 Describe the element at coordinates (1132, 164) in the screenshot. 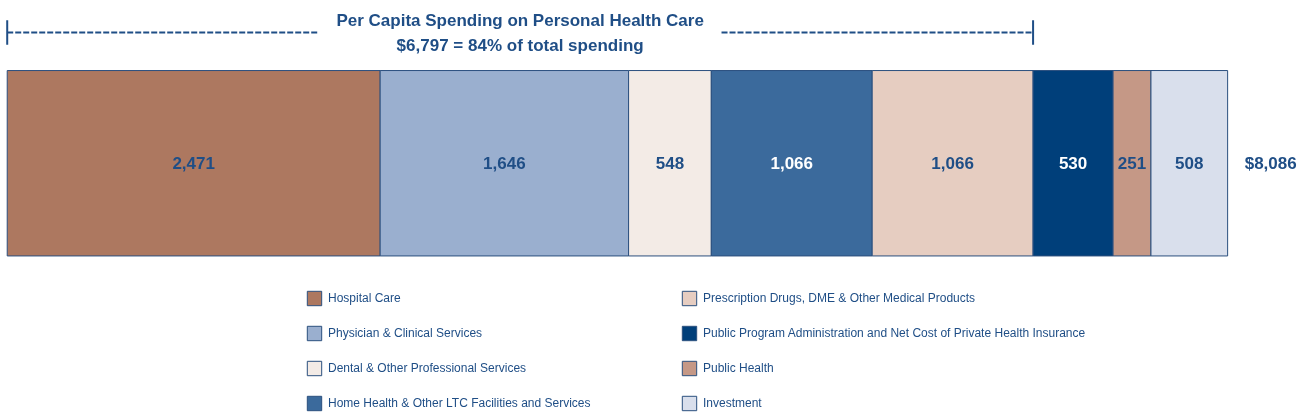

I see `data-label: 251` at that location.